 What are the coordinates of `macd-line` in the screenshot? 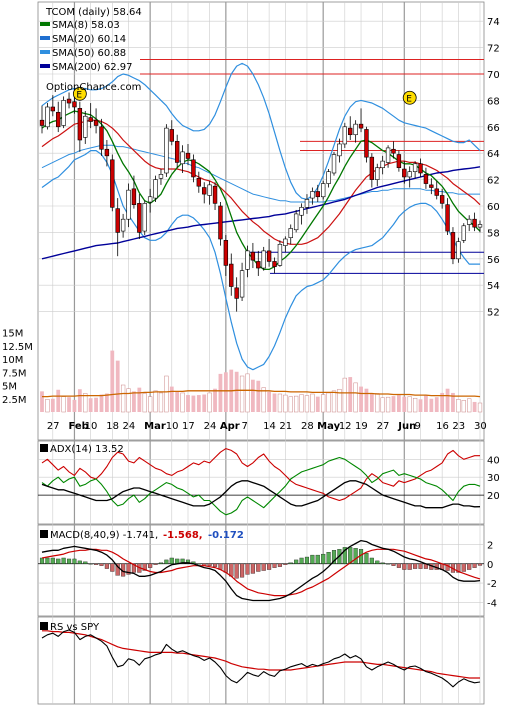 It's located at (261, 570).